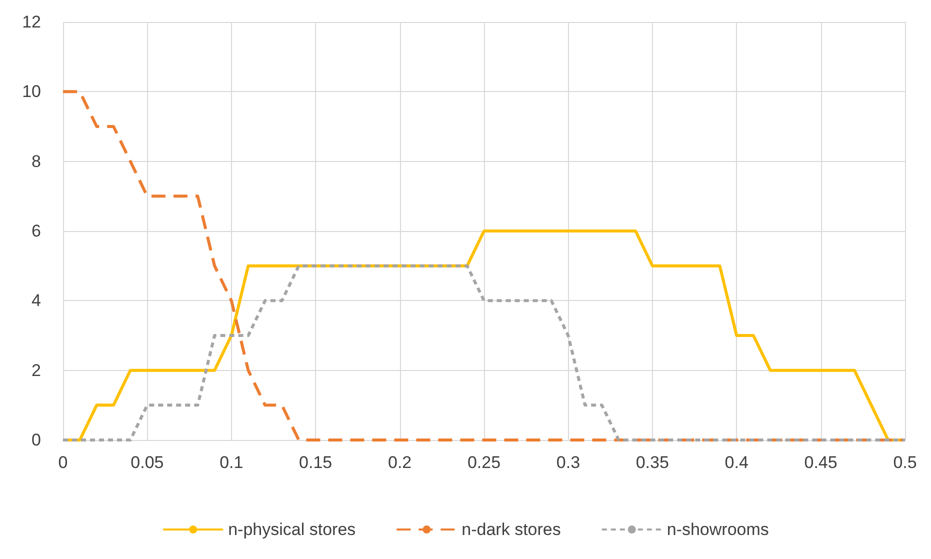  What do you see at coordinates (36, 300) in the screenshot?
I see `y-tick-label: 4` at bounding box center [36, 300].